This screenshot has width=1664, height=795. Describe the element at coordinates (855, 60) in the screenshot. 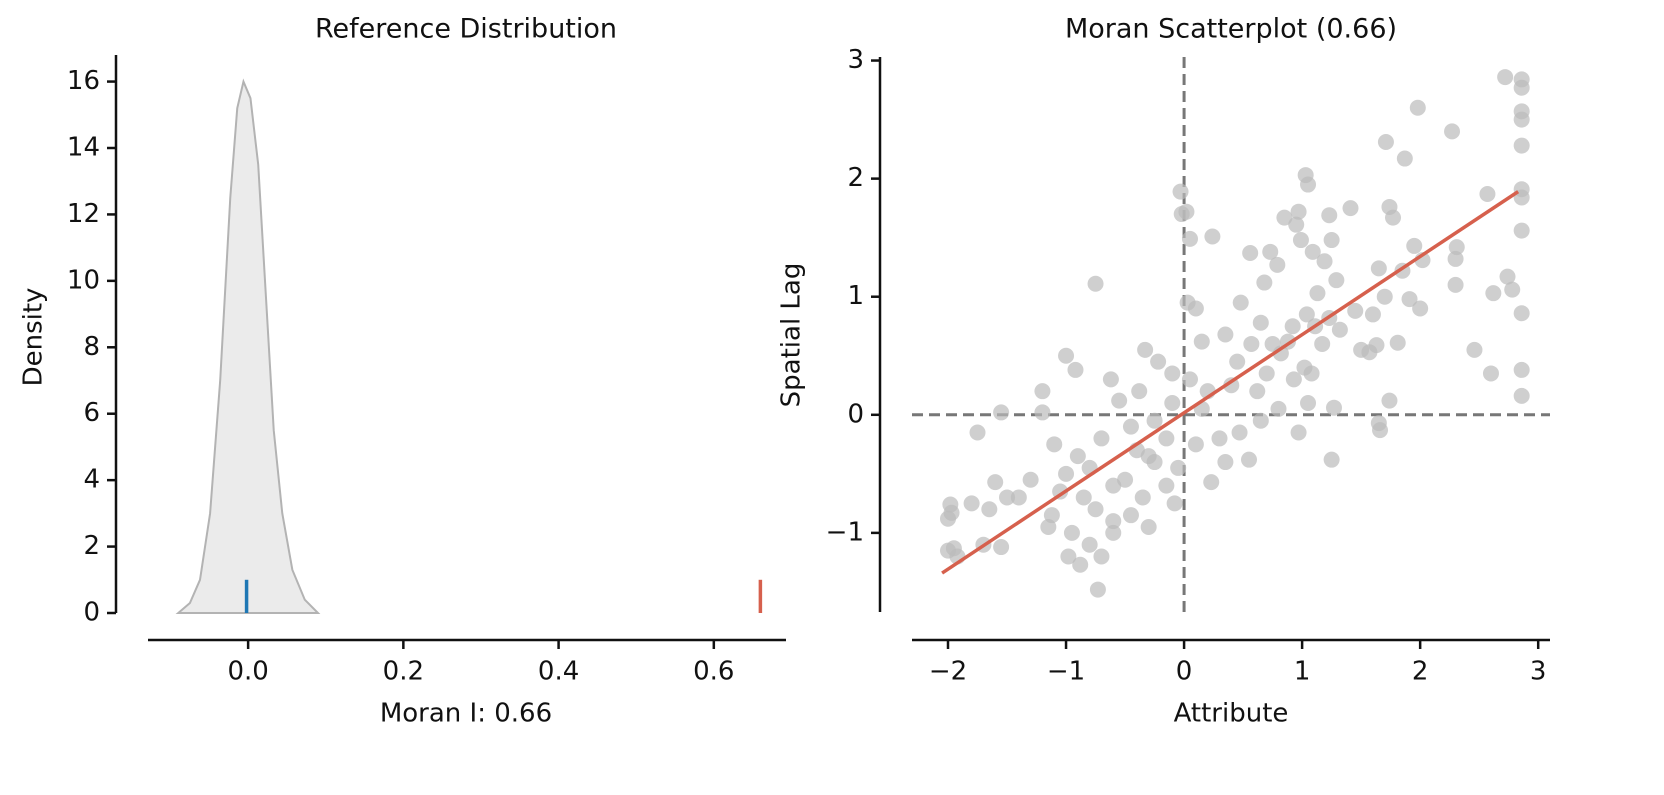

I see `y-tick-label: 3` at that location.